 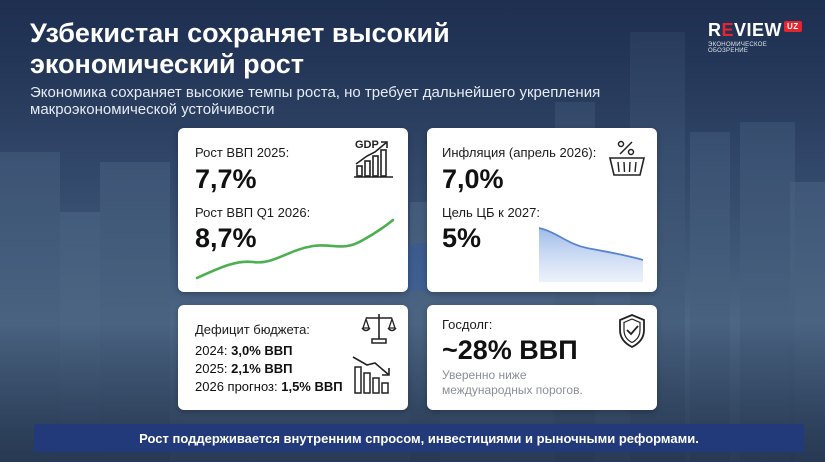 What do you see at coordinates (738, 48) in the screenshot?
I see `logo-tagline: ЭКОНОМИЧЕСКОЕ ОБОЗРЕНИЕ` at bounding box center [738, 48].